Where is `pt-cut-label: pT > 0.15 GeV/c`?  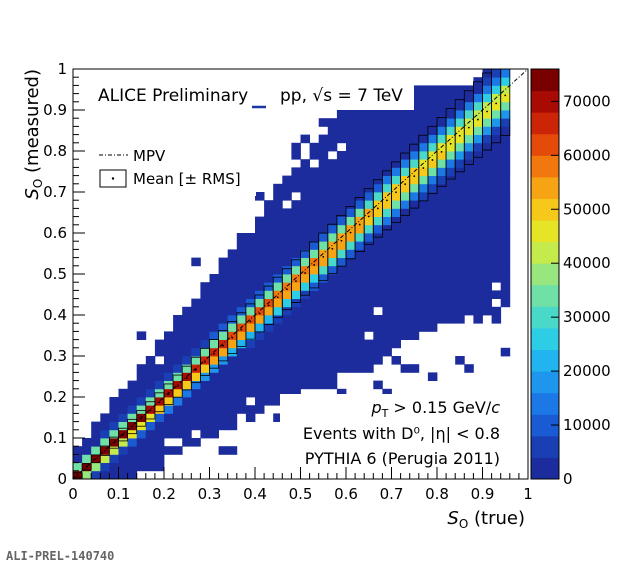 pt-cut-label: pT > 0.15 GeV/c is located at coordinates (435, 409).